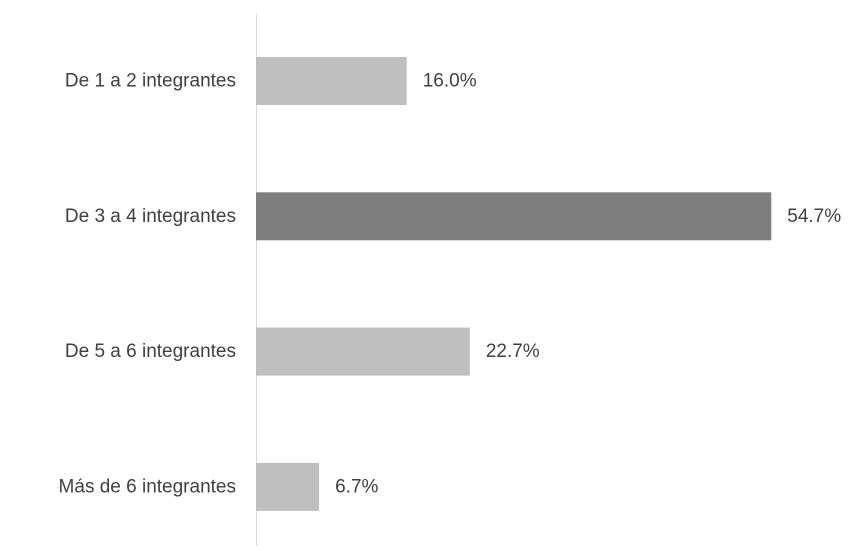 Image resolution: width=855 pixels, height=551 pixels. Describe the element at coordinates (150, 216) in the screenshot. I see `category-label-2: De 3 a 4 integrantes` at that location.